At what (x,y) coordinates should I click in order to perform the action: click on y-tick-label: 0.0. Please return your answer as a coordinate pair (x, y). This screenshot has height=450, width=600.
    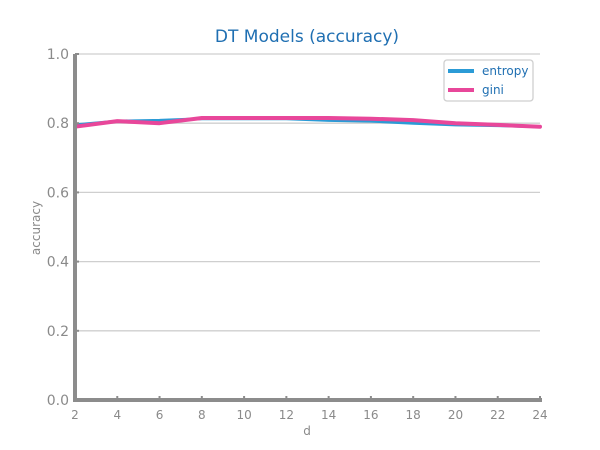
    Looking at the image, I should click on (58, 401).